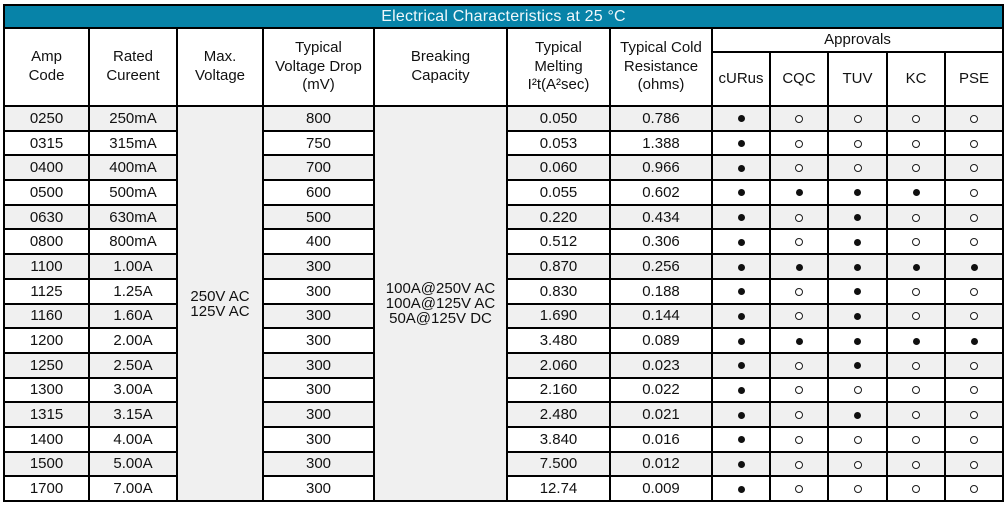 This screenshot has width=1007, height=513. I want to click on cell-melting-i2t: 0.220, so click(558, 217).